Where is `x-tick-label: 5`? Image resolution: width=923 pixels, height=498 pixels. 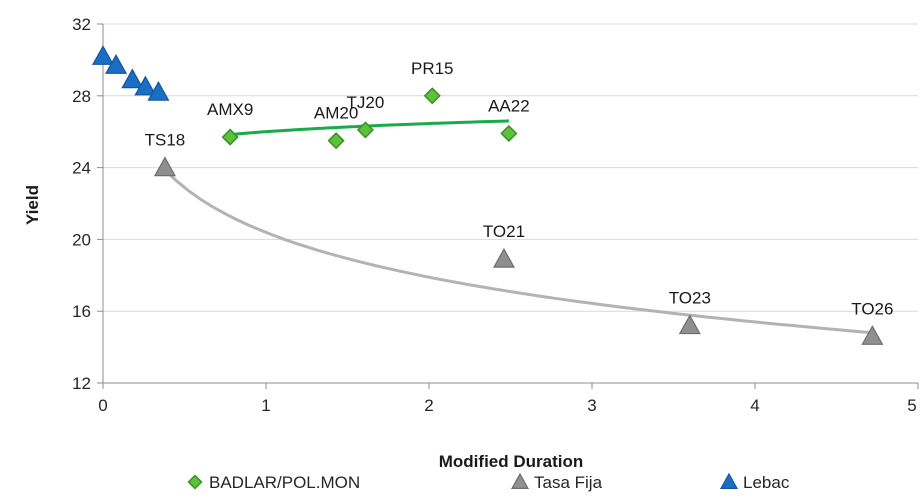
x-tick-label: 5 is located at coordinates (911, 405).